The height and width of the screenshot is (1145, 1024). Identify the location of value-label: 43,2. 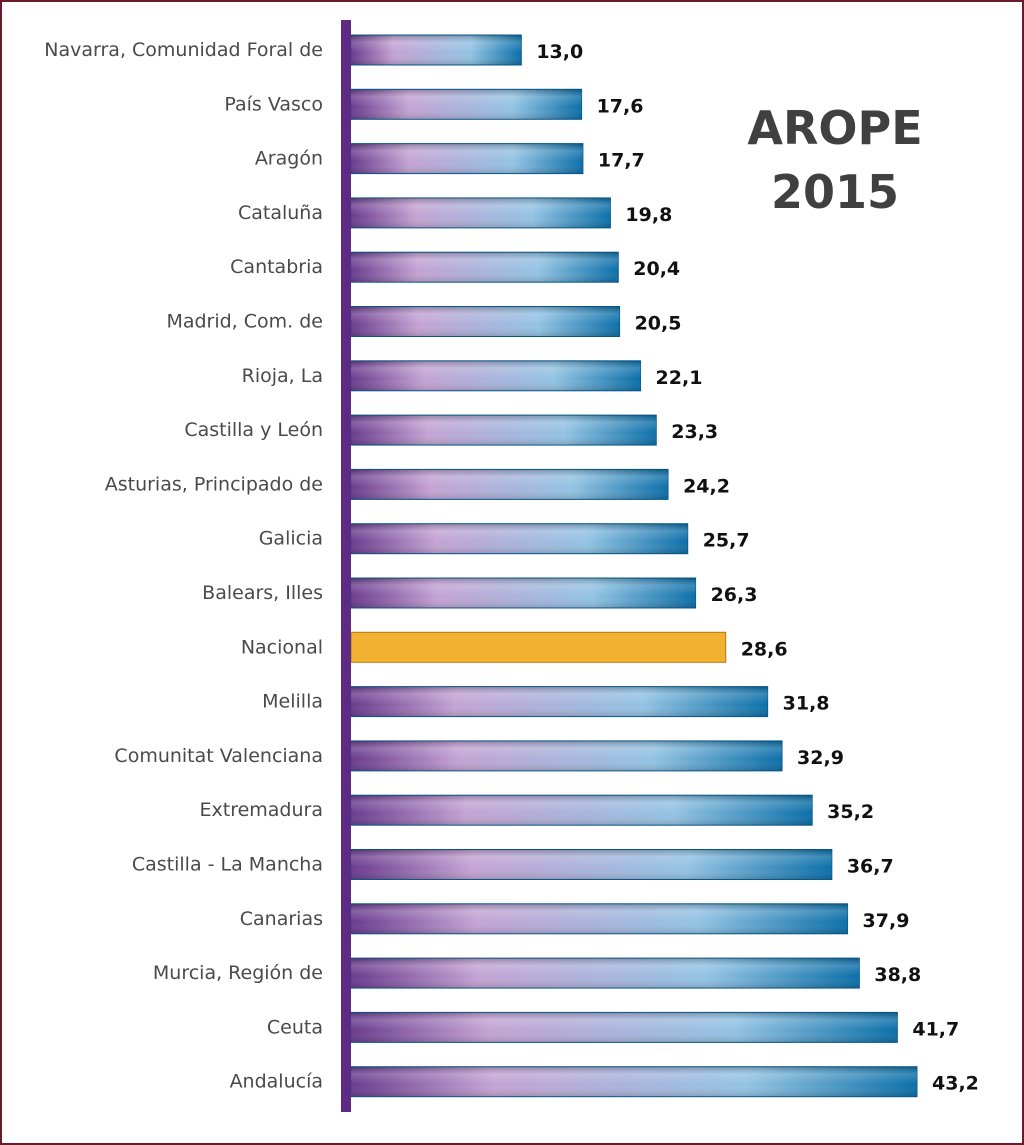
(955, 1084).